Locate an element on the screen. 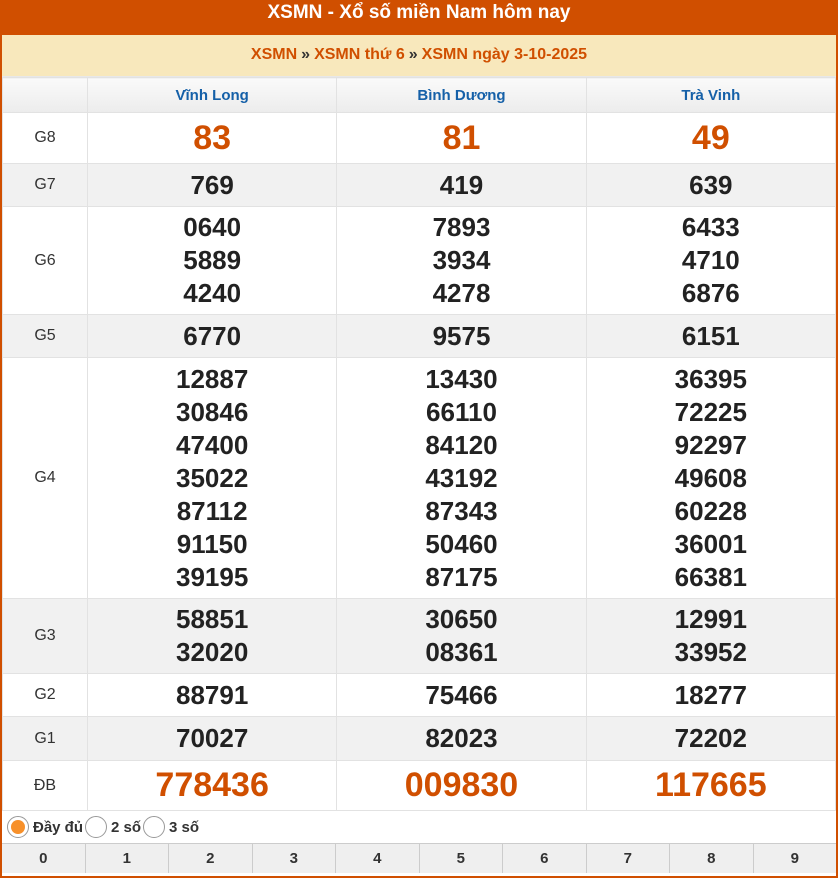 This screenshot has width=838, height=878. province-header: Bình Dương is located at coordinates (461, 95).